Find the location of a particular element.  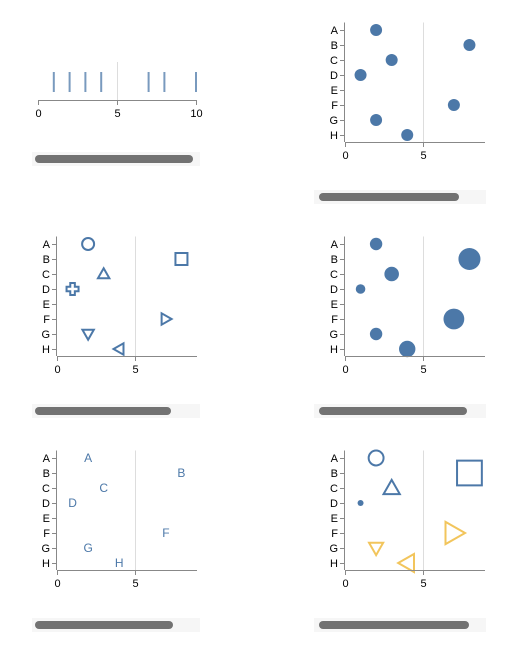

text-mark: D is located at coordinates (72, 503).